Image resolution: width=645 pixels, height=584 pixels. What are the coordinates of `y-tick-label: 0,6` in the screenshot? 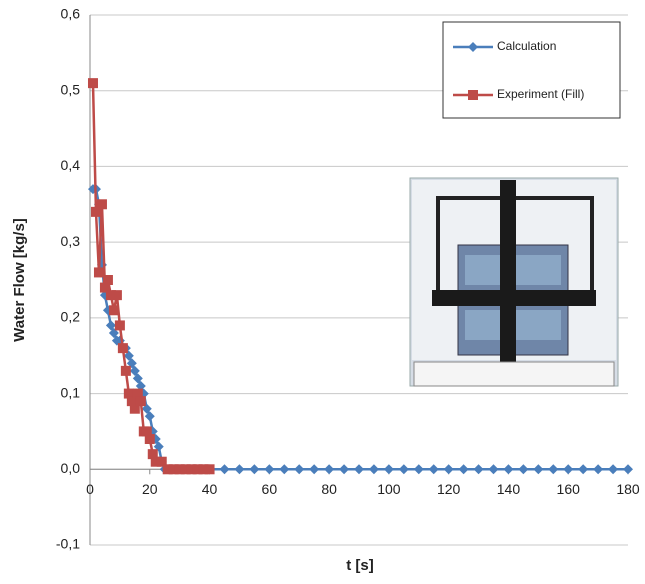 It's located at (71, 14).